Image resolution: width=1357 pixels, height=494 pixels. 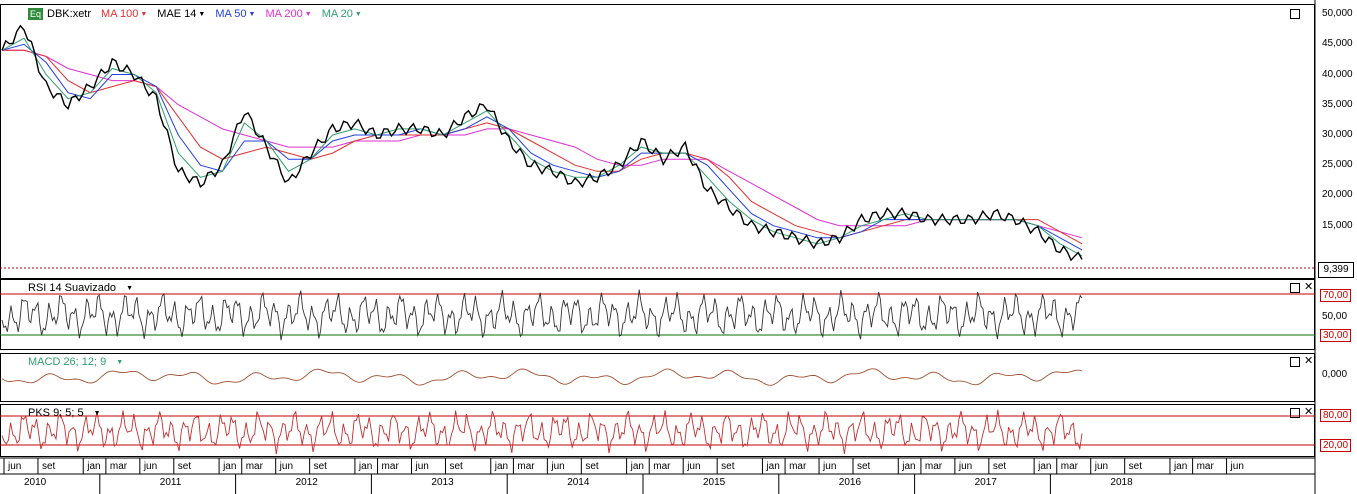 What do you see at coordinates (985, 482) in the screenshot?
I see `year-label: 2017` at bounding box center [985, 482].